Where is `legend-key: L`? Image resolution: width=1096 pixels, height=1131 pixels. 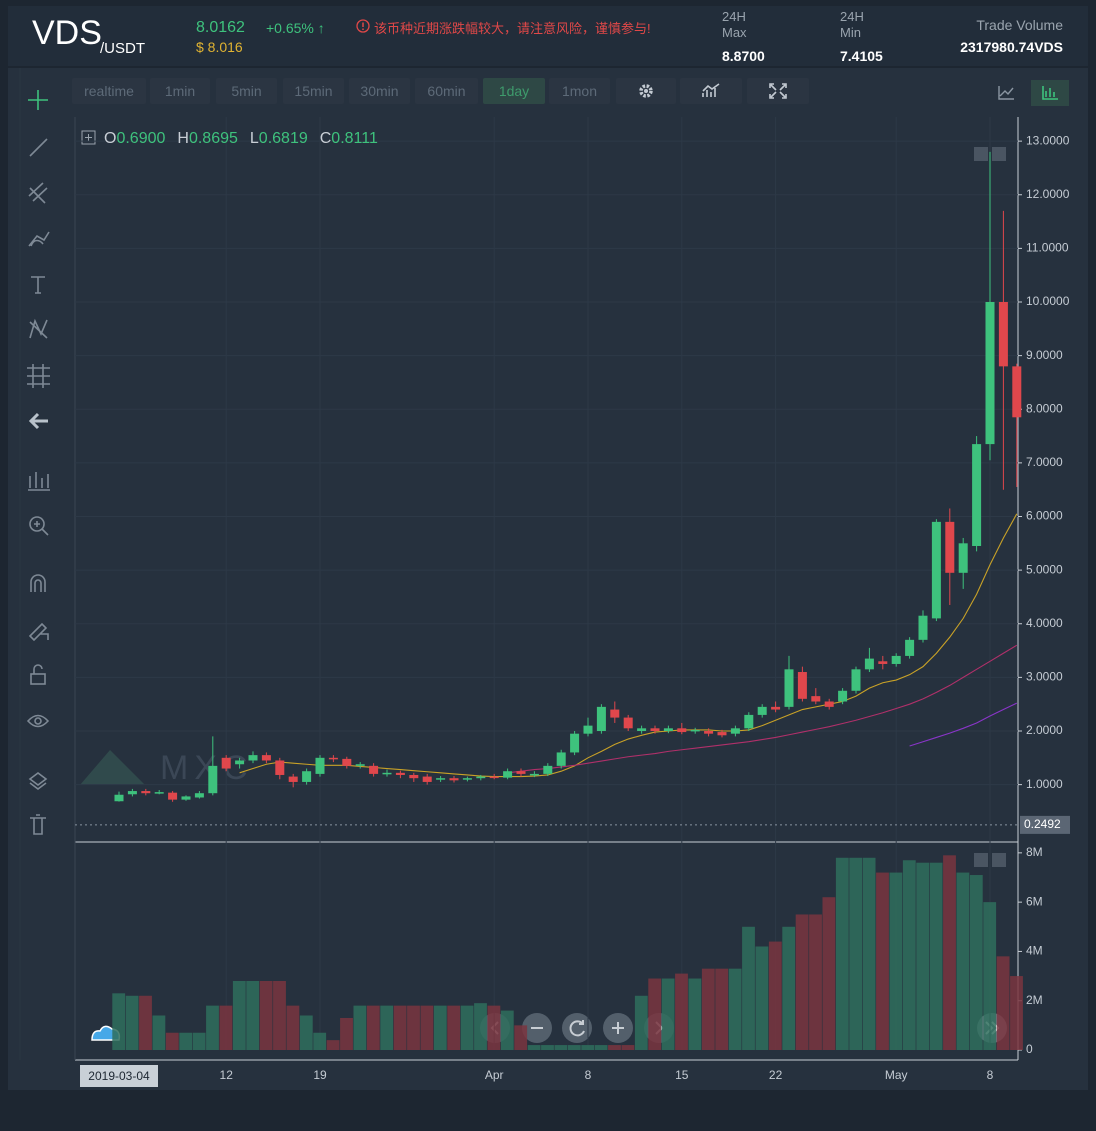 legend-key: L is located at coordinates (254, 138).